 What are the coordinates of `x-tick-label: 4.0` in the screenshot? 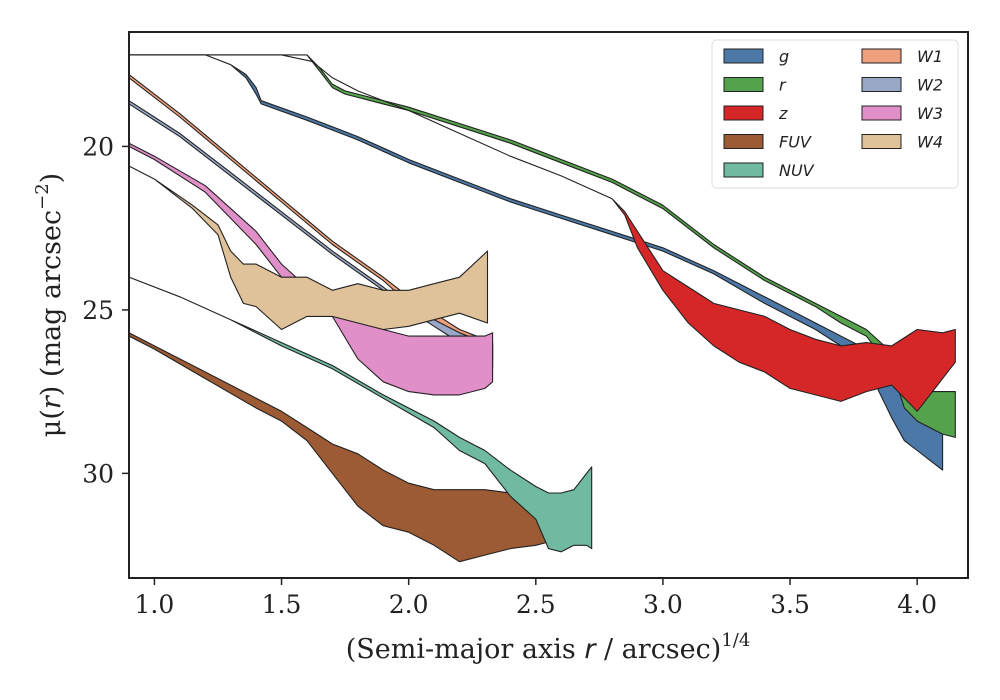 It's located at (917, 604).